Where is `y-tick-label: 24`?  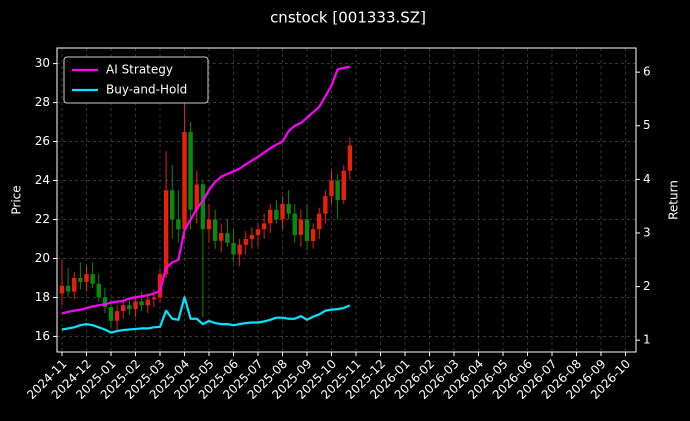 y-tick-label: 24 is located at coordinates (42, 180).